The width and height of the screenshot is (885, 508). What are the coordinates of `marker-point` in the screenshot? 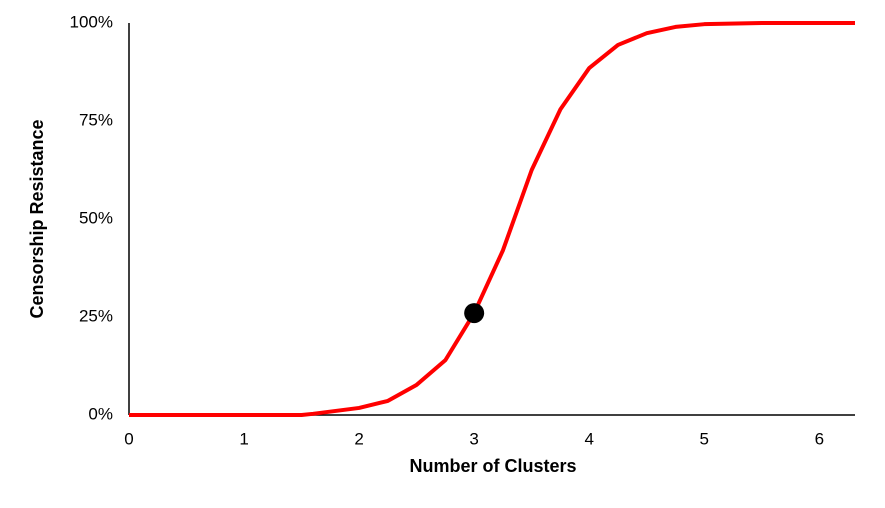 It's located at (474, 313).